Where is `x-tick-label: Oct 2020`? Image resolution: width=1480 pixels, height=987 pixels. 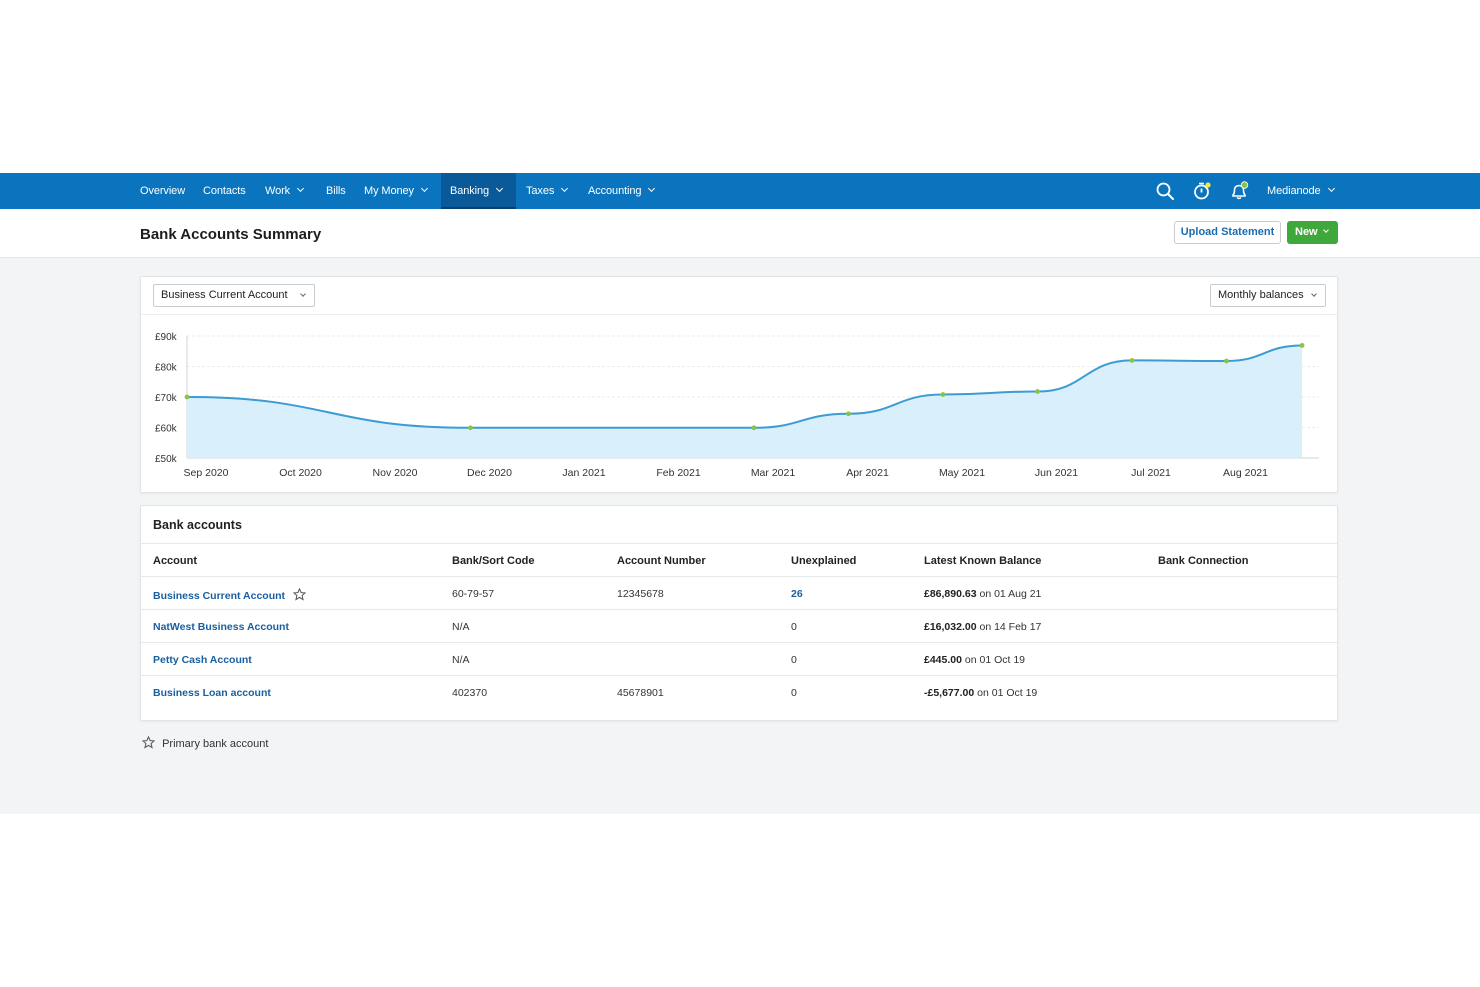
x-tick-label: Oct 2020 is located at coordinates (300, 473).